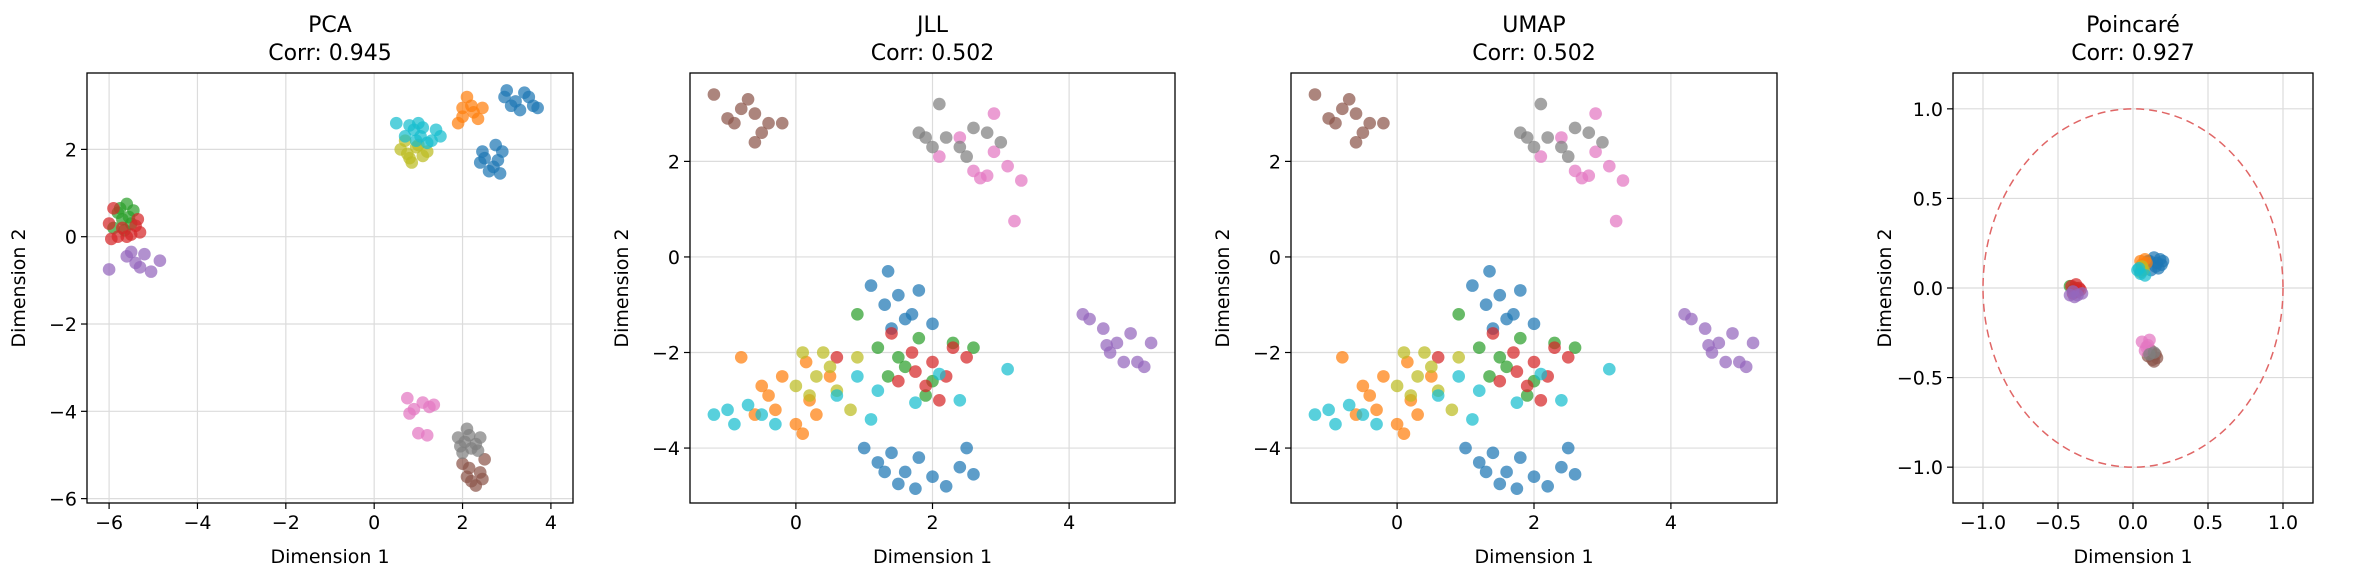 The width and height of the screenshot is (2357, 581). What do you see at coordinates (1928, 199) in the screenshot?
I see `y-tick-label: 0.5` at bounding box center [1928, 199].